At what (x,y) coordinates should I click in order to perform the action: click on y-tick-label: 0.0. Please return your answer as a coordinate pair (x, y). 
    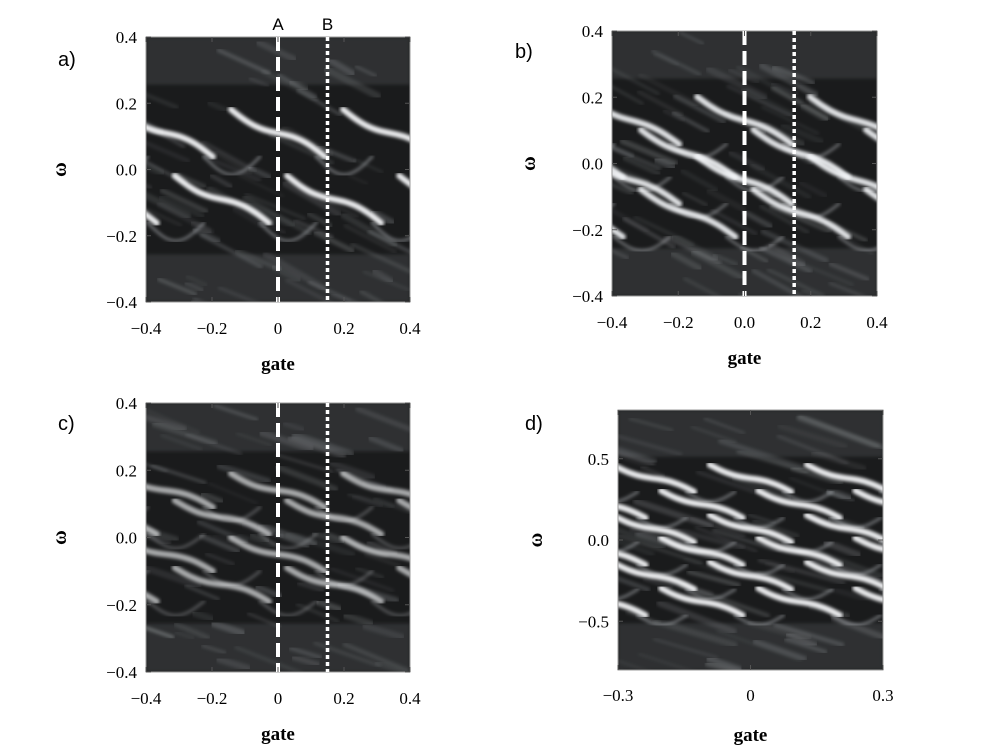
    Looking at the image, I should click on (598, 540).